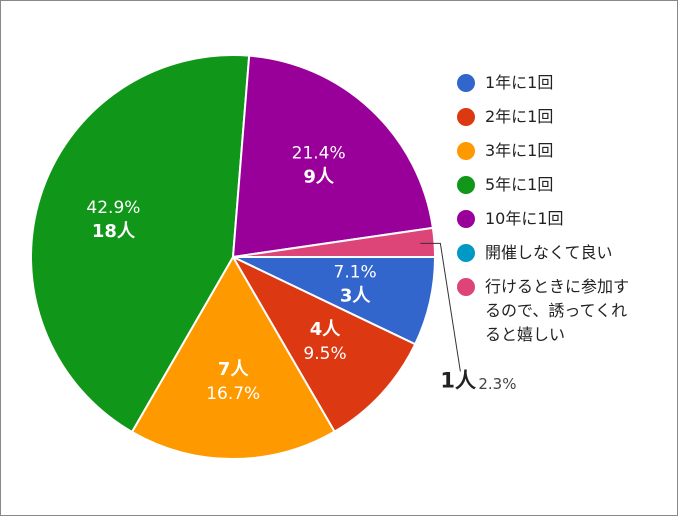  I want to click on percent-label: 7.1%, so click(355, 273).